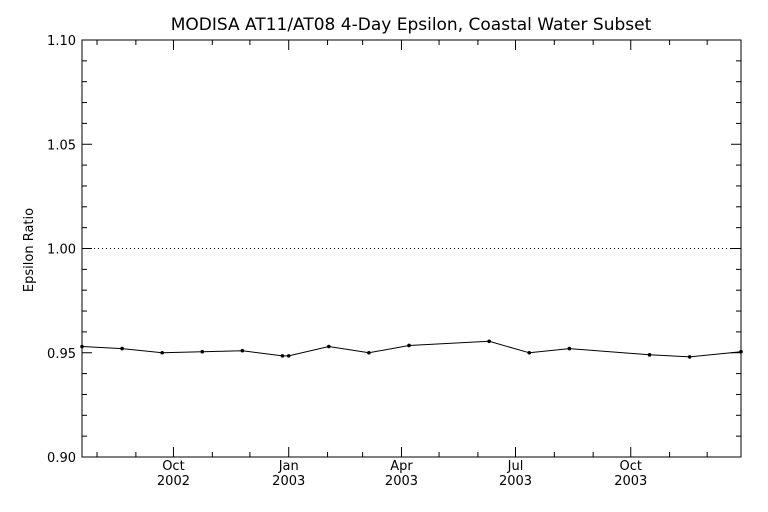  I want to click on y-tick-label: 1.05, so click(61, 145).